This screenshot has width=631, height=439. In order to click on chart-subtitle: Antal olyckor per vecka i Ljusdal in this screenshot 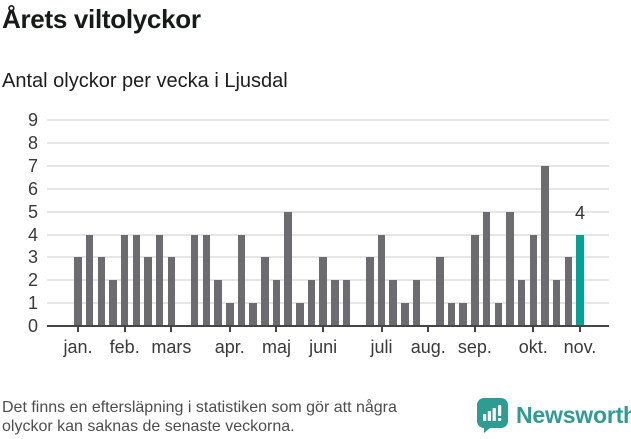, I will do `click(145, 81)`.